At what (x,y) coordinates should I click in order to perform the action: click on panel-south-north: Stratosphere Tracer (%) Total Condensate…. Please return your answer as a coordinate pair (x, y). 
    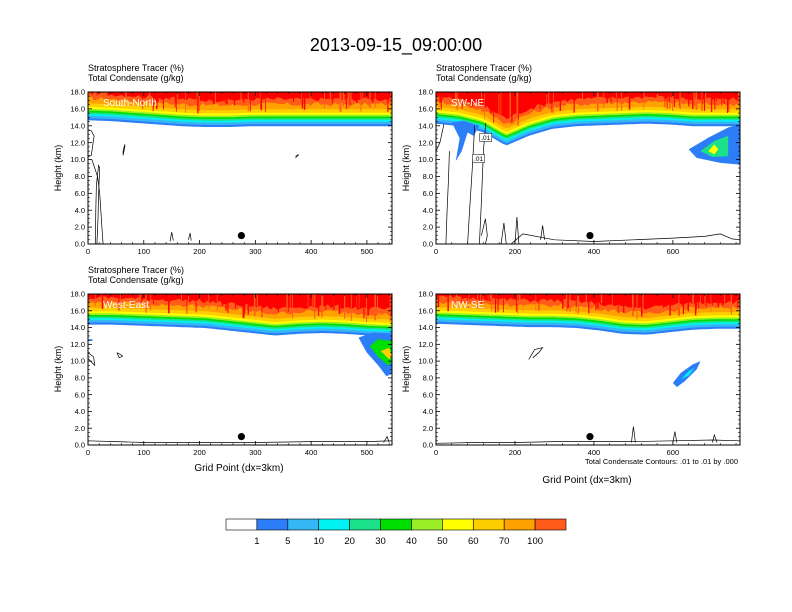
    Looking at the image, I should click on (223, 159).